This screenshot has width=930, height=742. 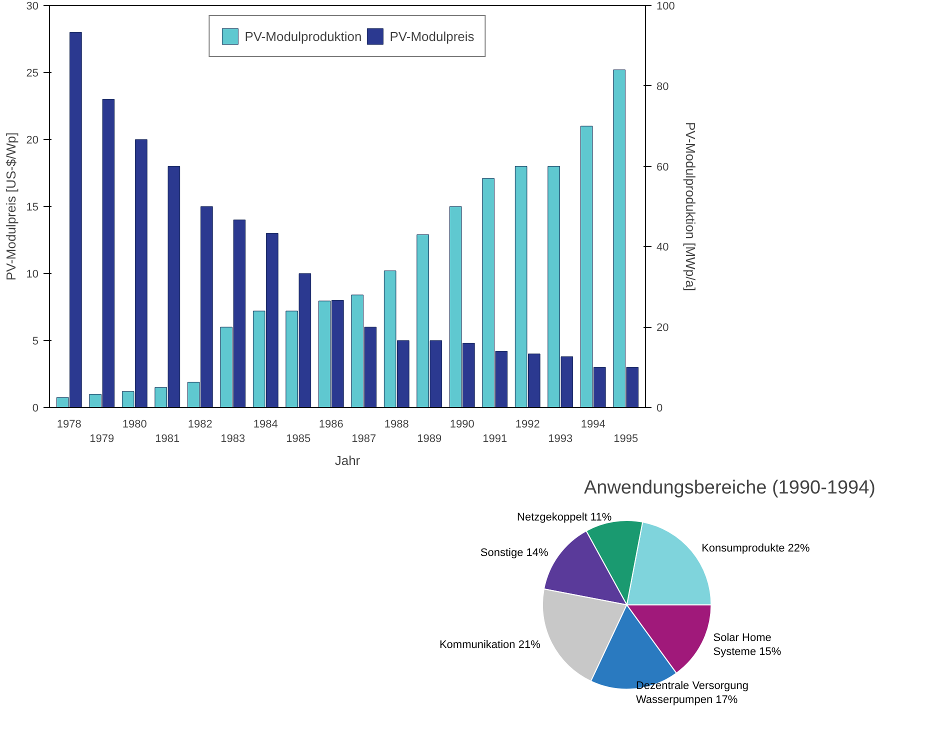 I want to click on x-tick-label: 1979, so click(x=102, y=438).